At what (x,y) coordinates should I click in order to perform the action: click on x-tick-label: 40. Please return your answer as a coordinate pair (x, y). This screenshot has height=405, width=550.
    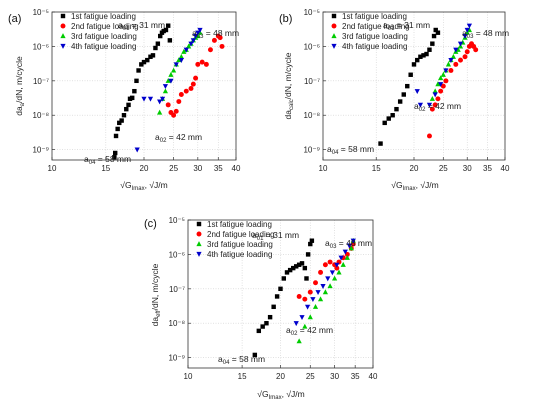
    Looking at the image, I should click on (236, 168).